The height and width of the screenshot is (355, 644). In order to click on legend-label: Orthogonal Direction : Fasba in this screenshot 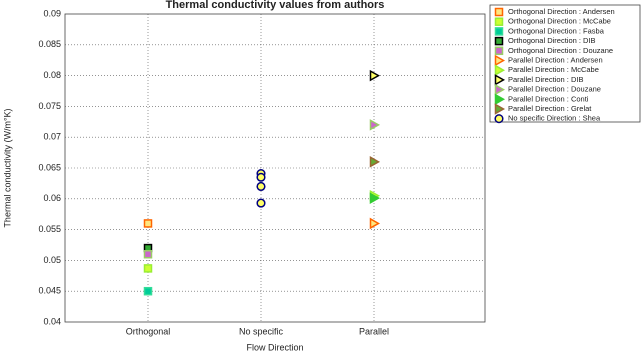, I will do `click(556, 30)`.